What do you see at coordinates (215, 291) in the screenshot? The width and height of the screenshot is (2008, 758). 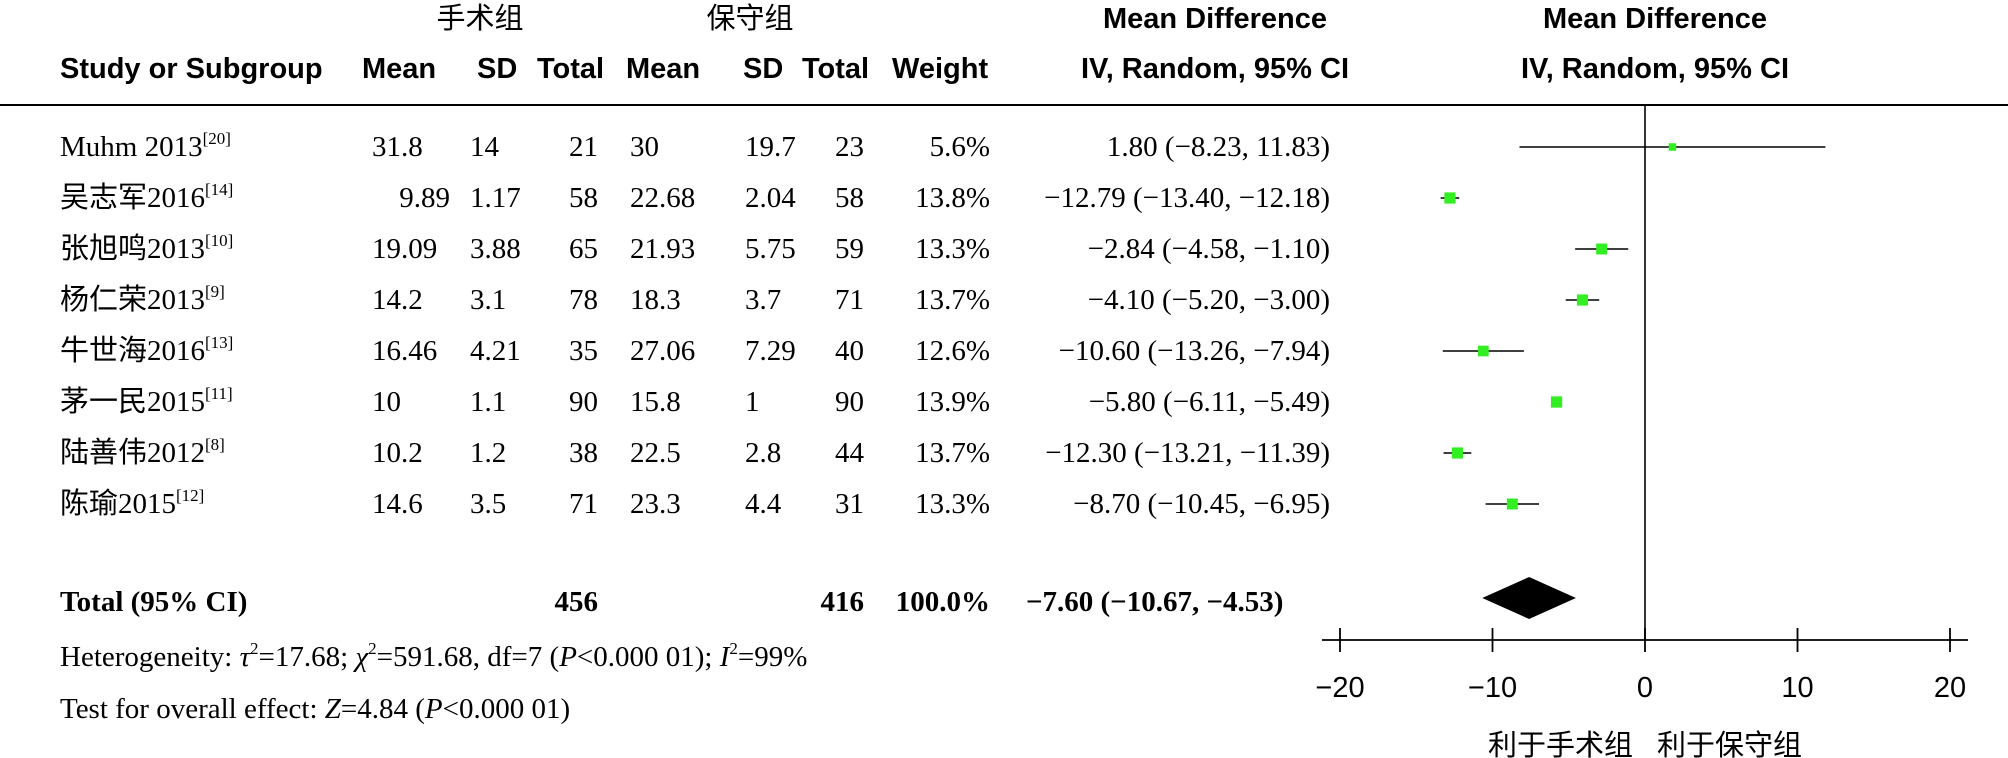 I see `study-reference: [9]` at bounding box center [215, 291].